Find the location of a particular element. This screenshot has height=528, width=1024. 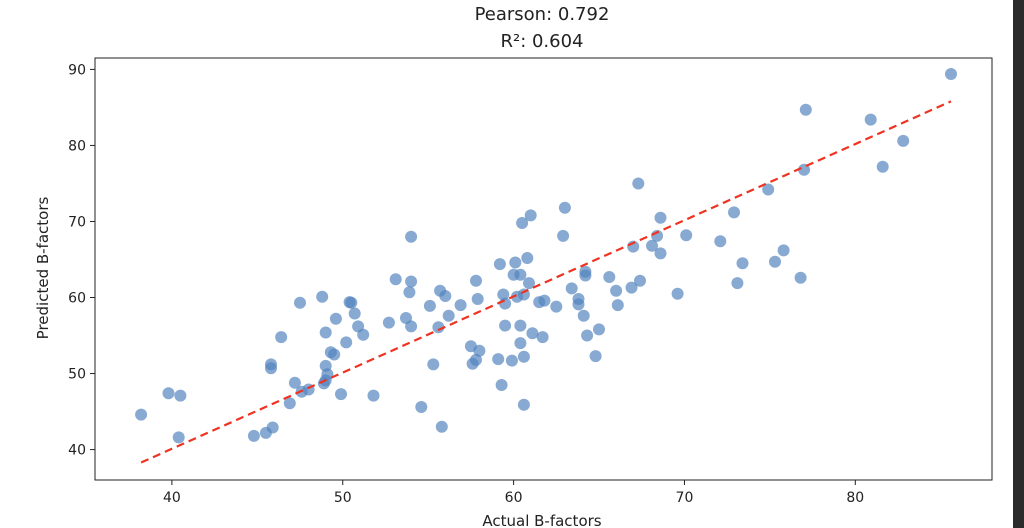

y-tick-label-80: 80 is located at coordinates (77, 146).